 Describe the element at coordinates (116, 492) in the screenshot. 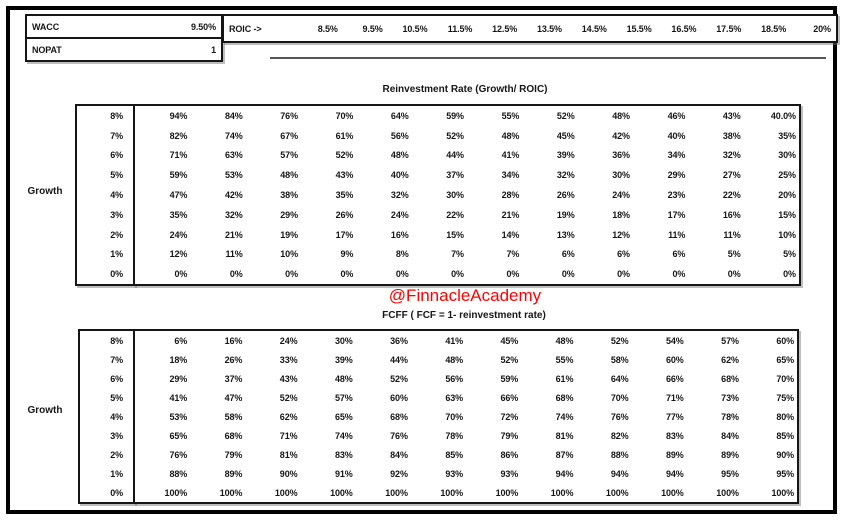

I see `growth-row-label: 0%` at that location.